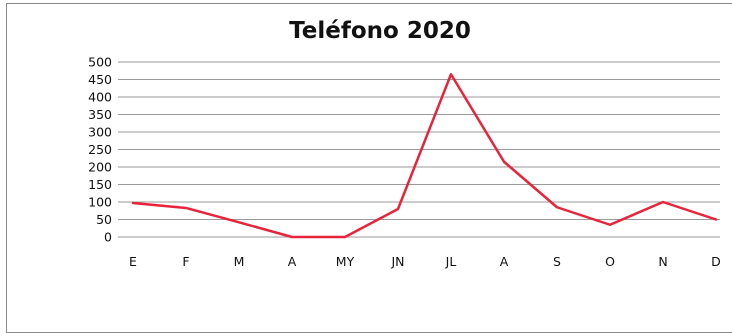 The width and height of the screenshot is (732, 333). I want to click on x-tick-label: O, so click(610, 261).